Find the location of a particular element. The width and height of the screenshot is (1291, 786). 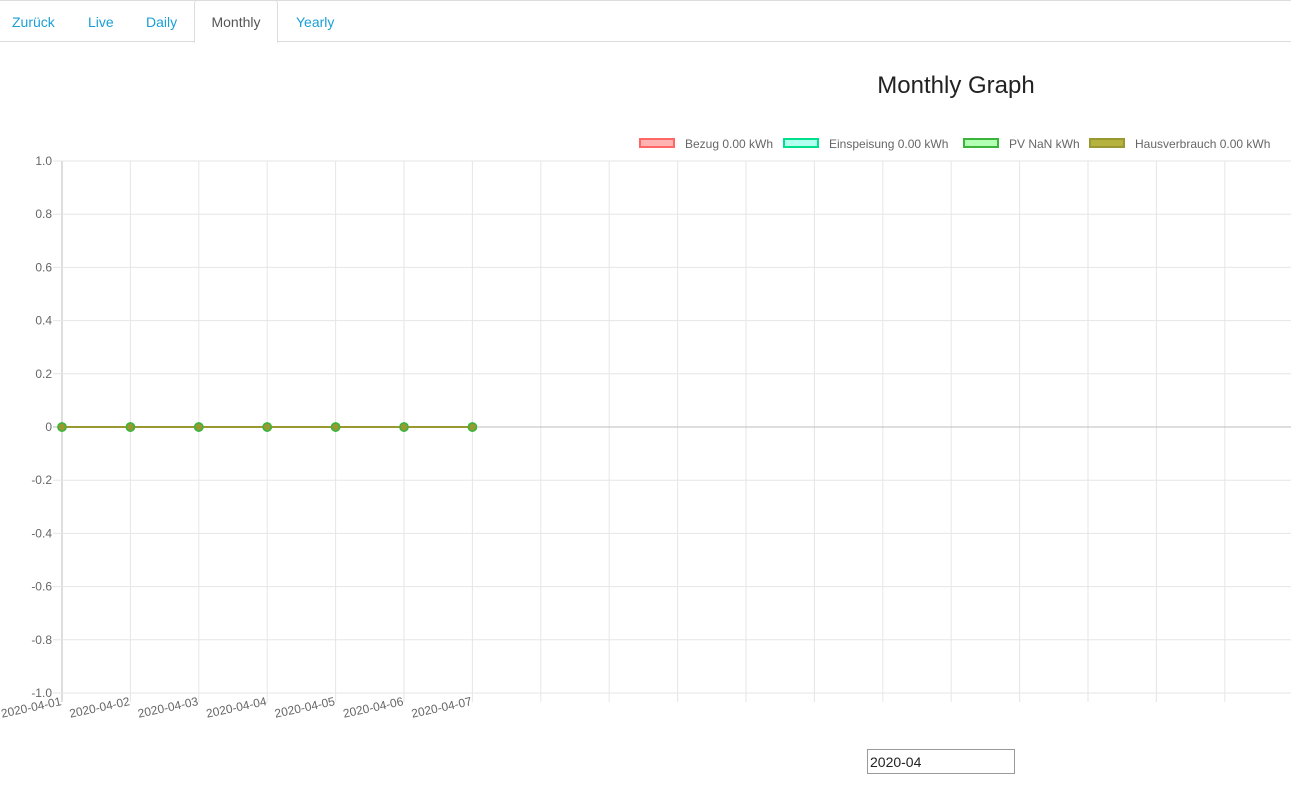

tab-yearly: Yearly is located at coordinates (315, 22).